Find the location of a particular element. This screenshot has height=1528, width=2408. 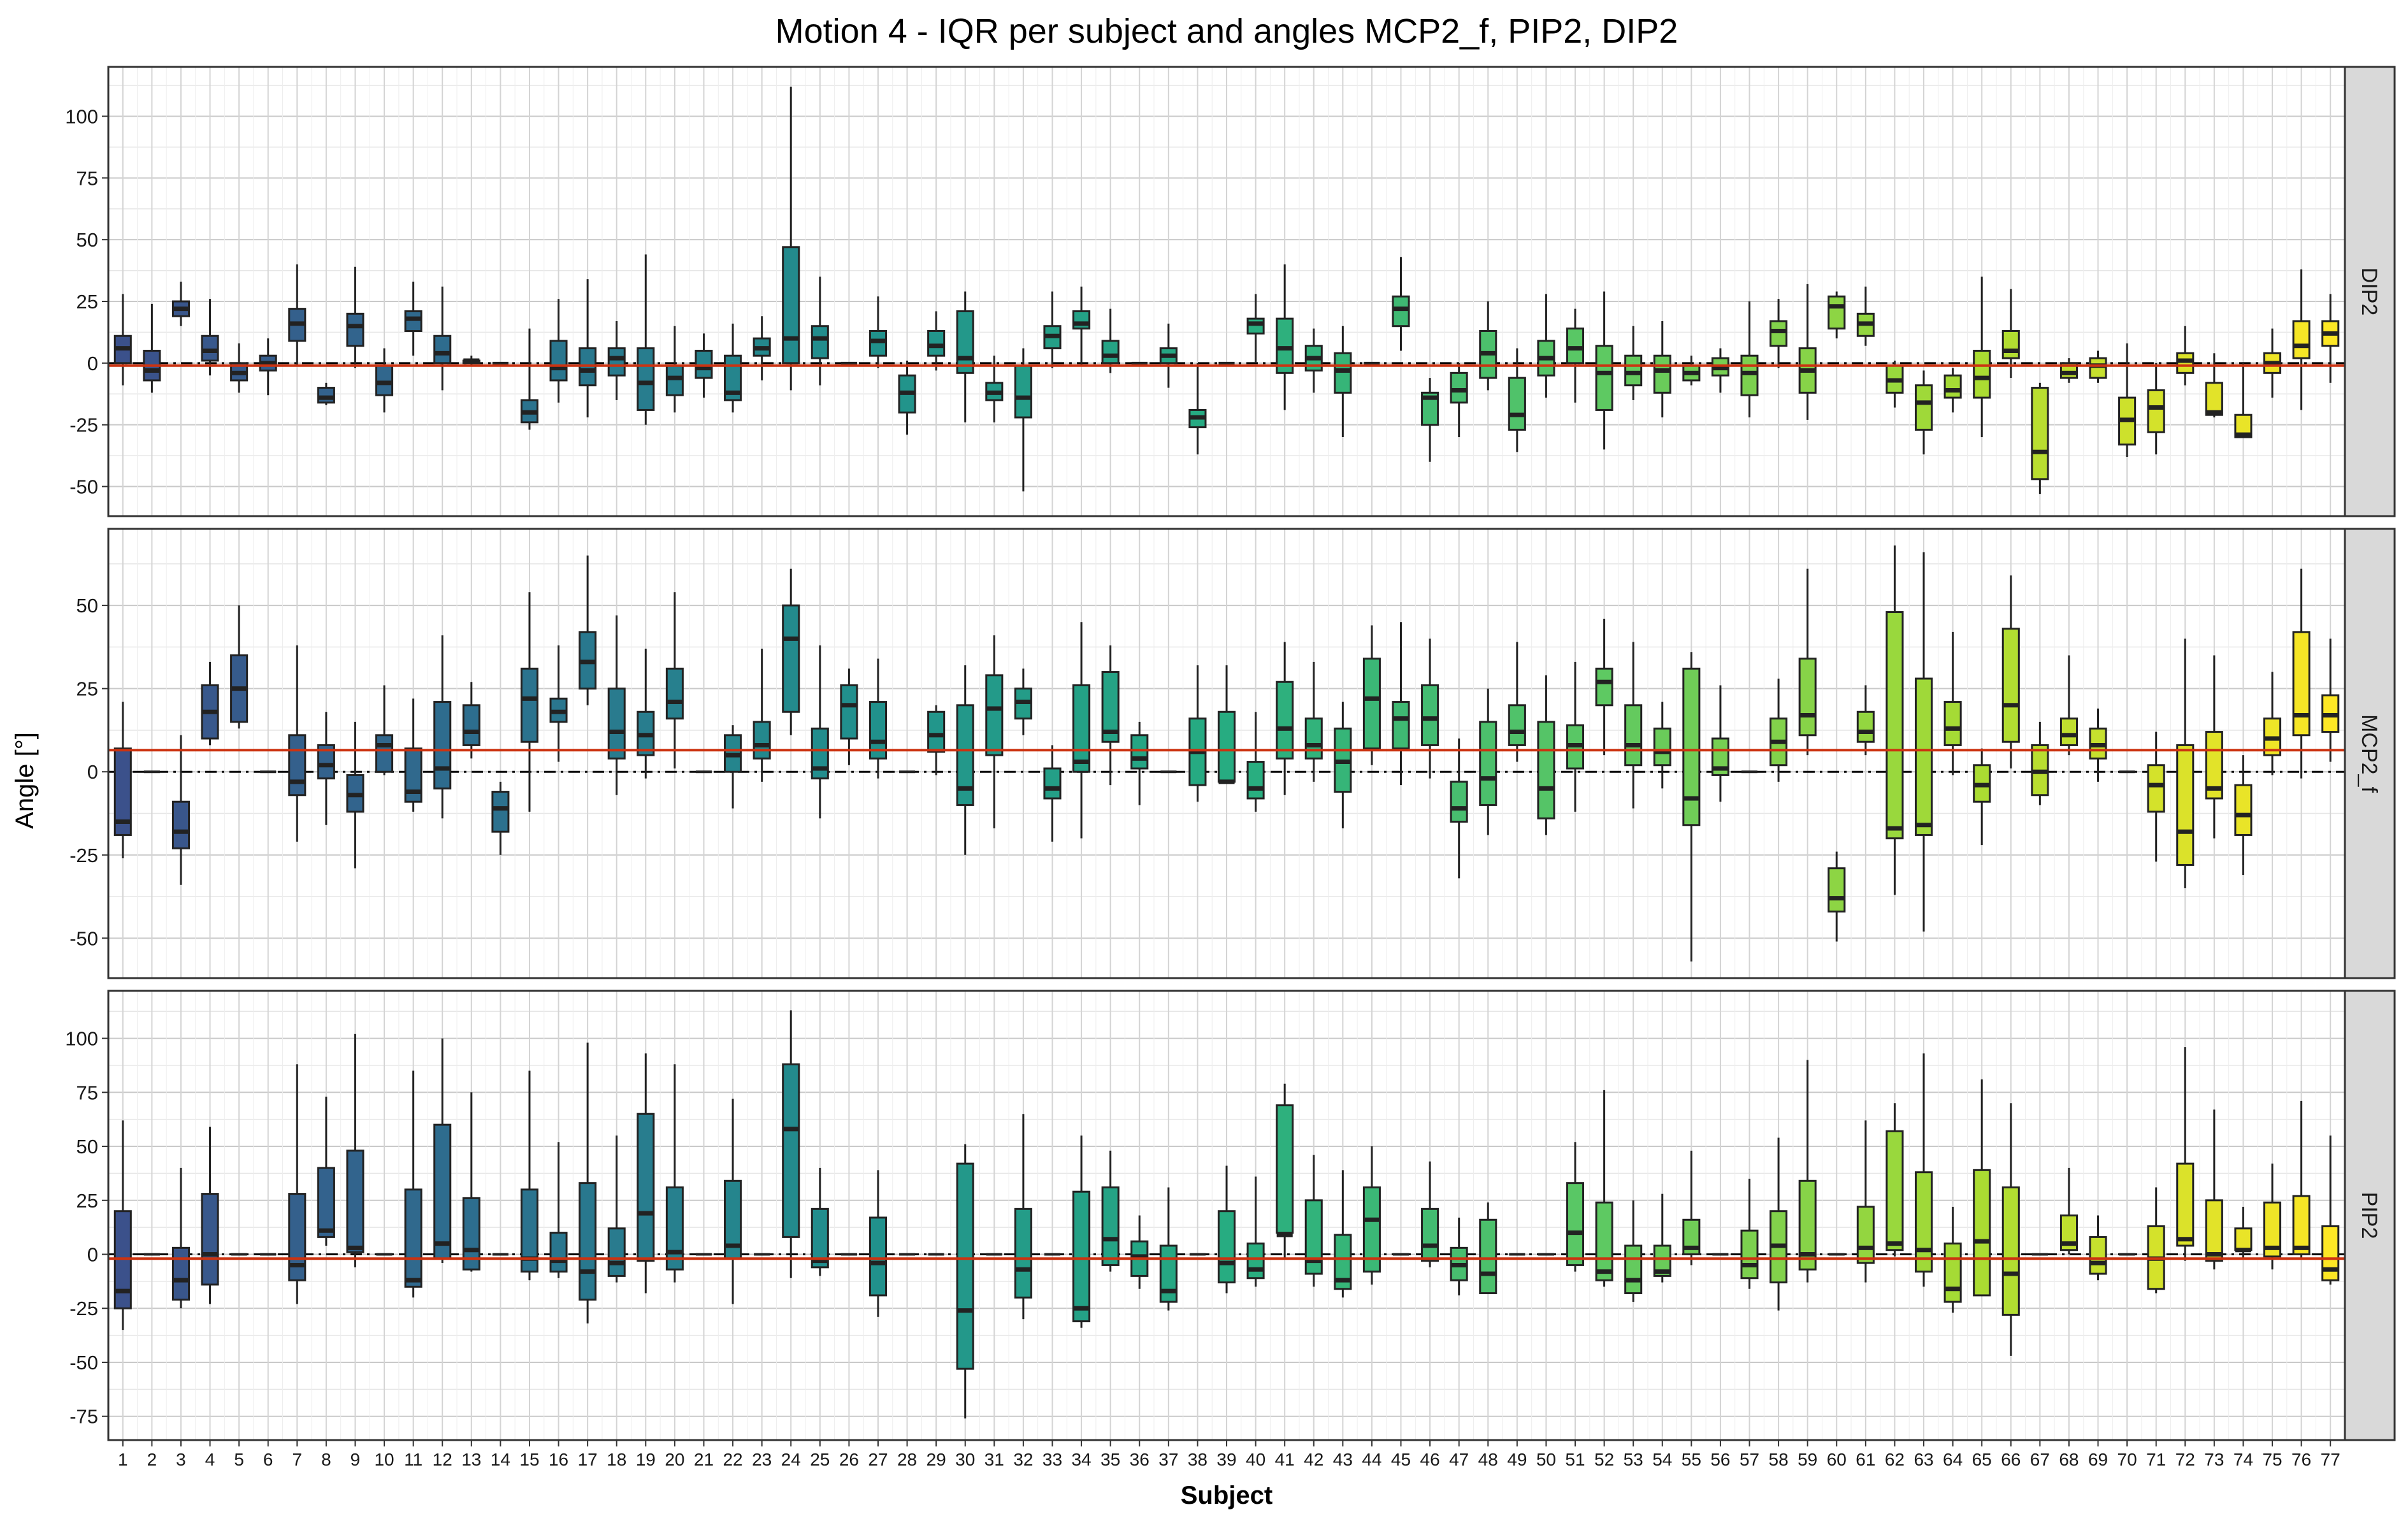

y-tick-label: 25 is located at coordinates (87, 302).